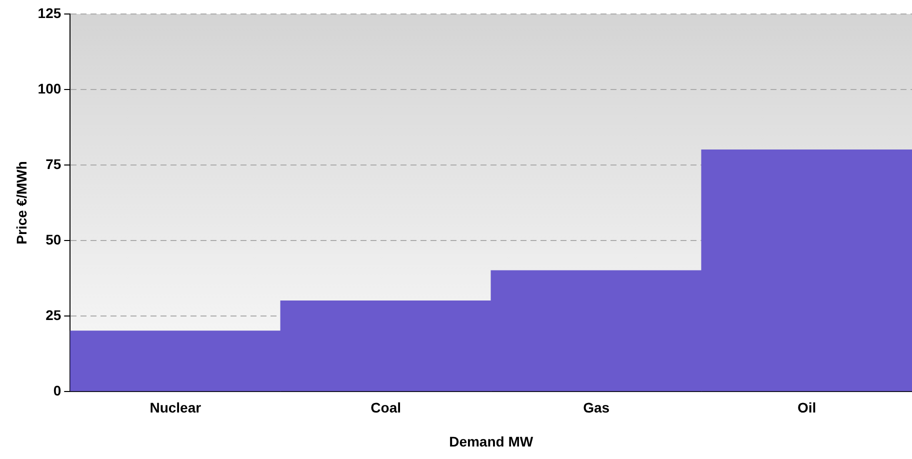 The width and height of the screenshot is (912, 459). I want to click on x-axis-title: Demand MW, so click(491, 441).